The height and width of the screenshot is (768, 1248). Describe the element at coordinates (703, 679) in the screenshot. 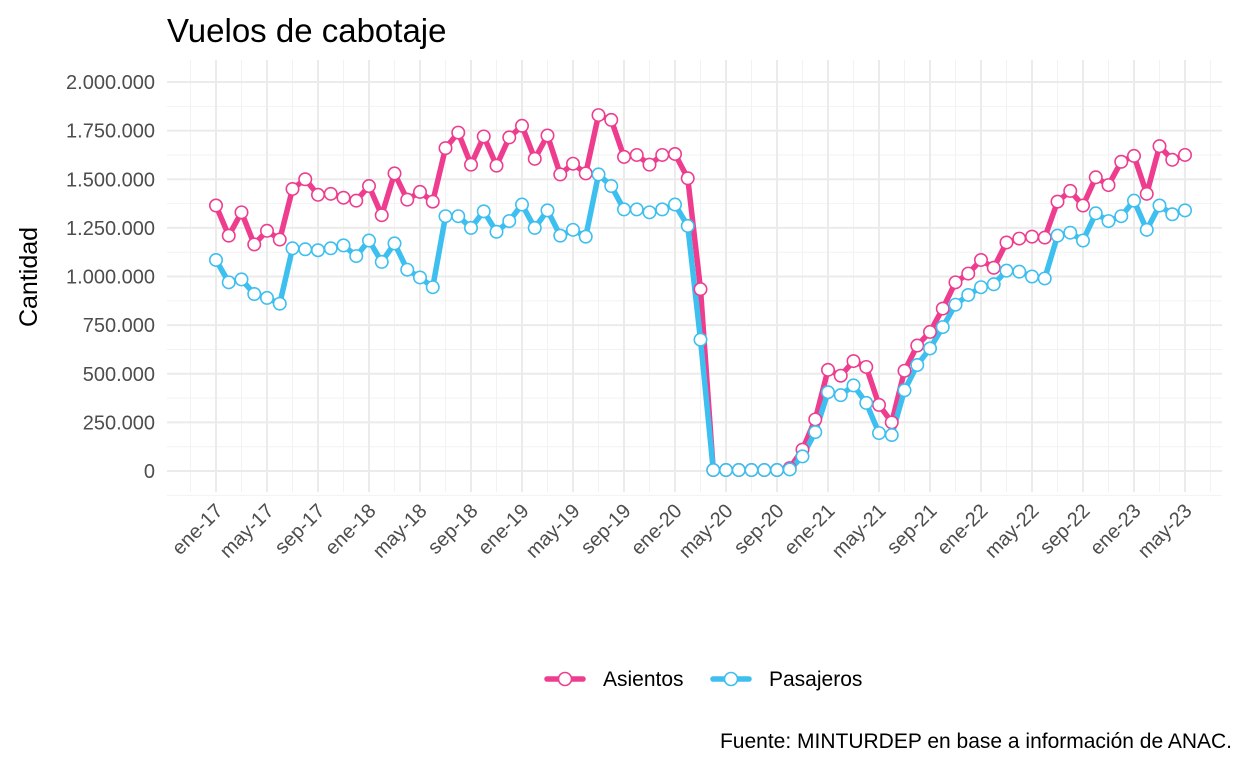

I see `legend: Asientos Pasajeros` at that location.